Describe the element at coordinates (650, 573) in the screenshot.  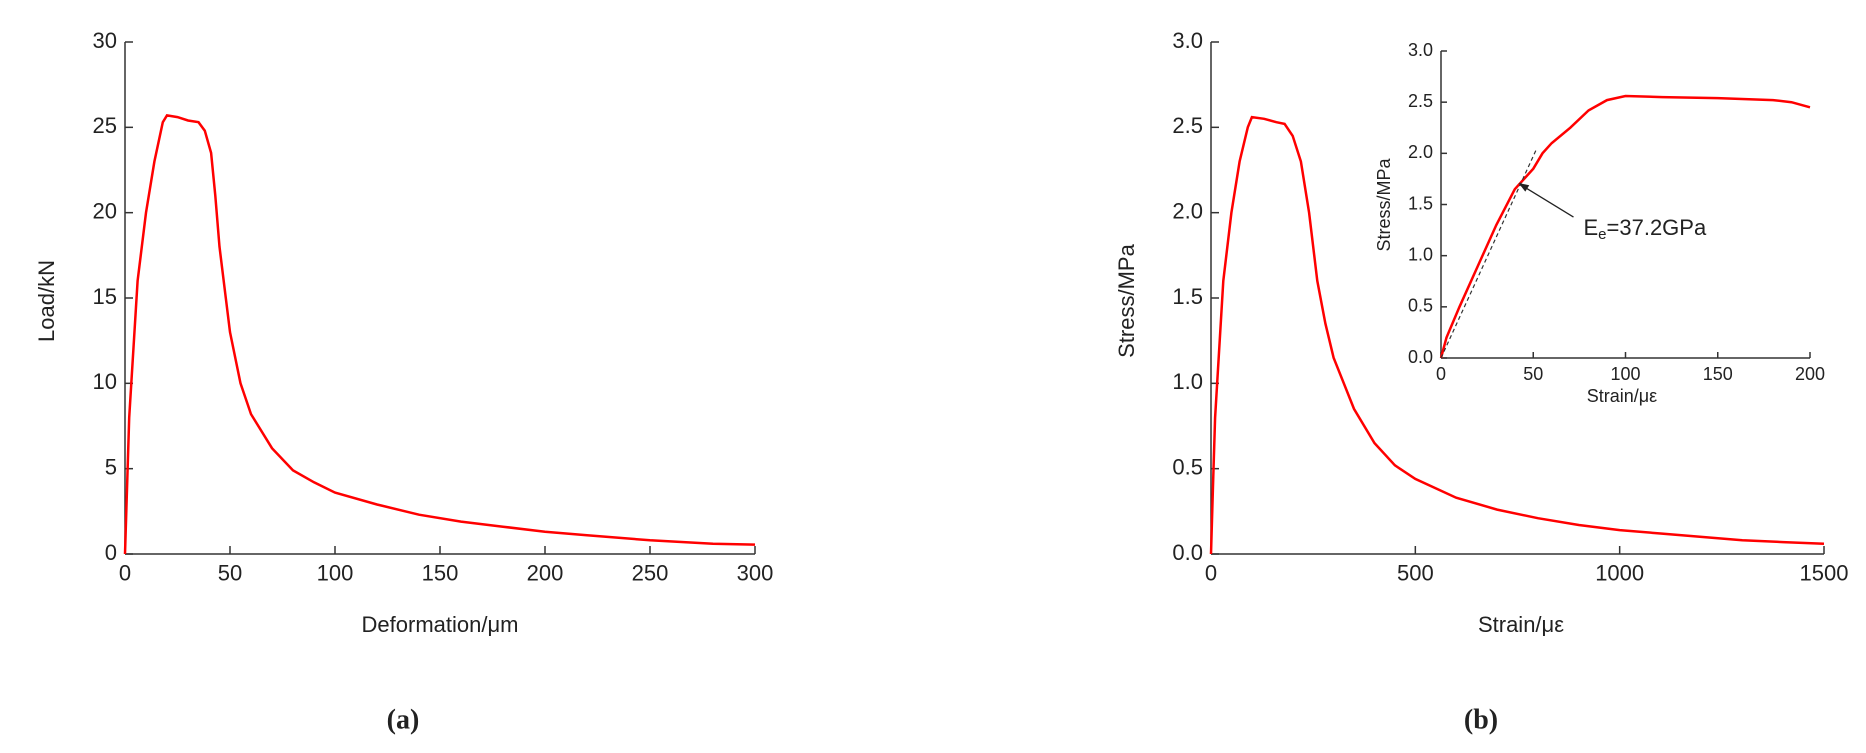
I see `x-tick-label: 250` at that location.